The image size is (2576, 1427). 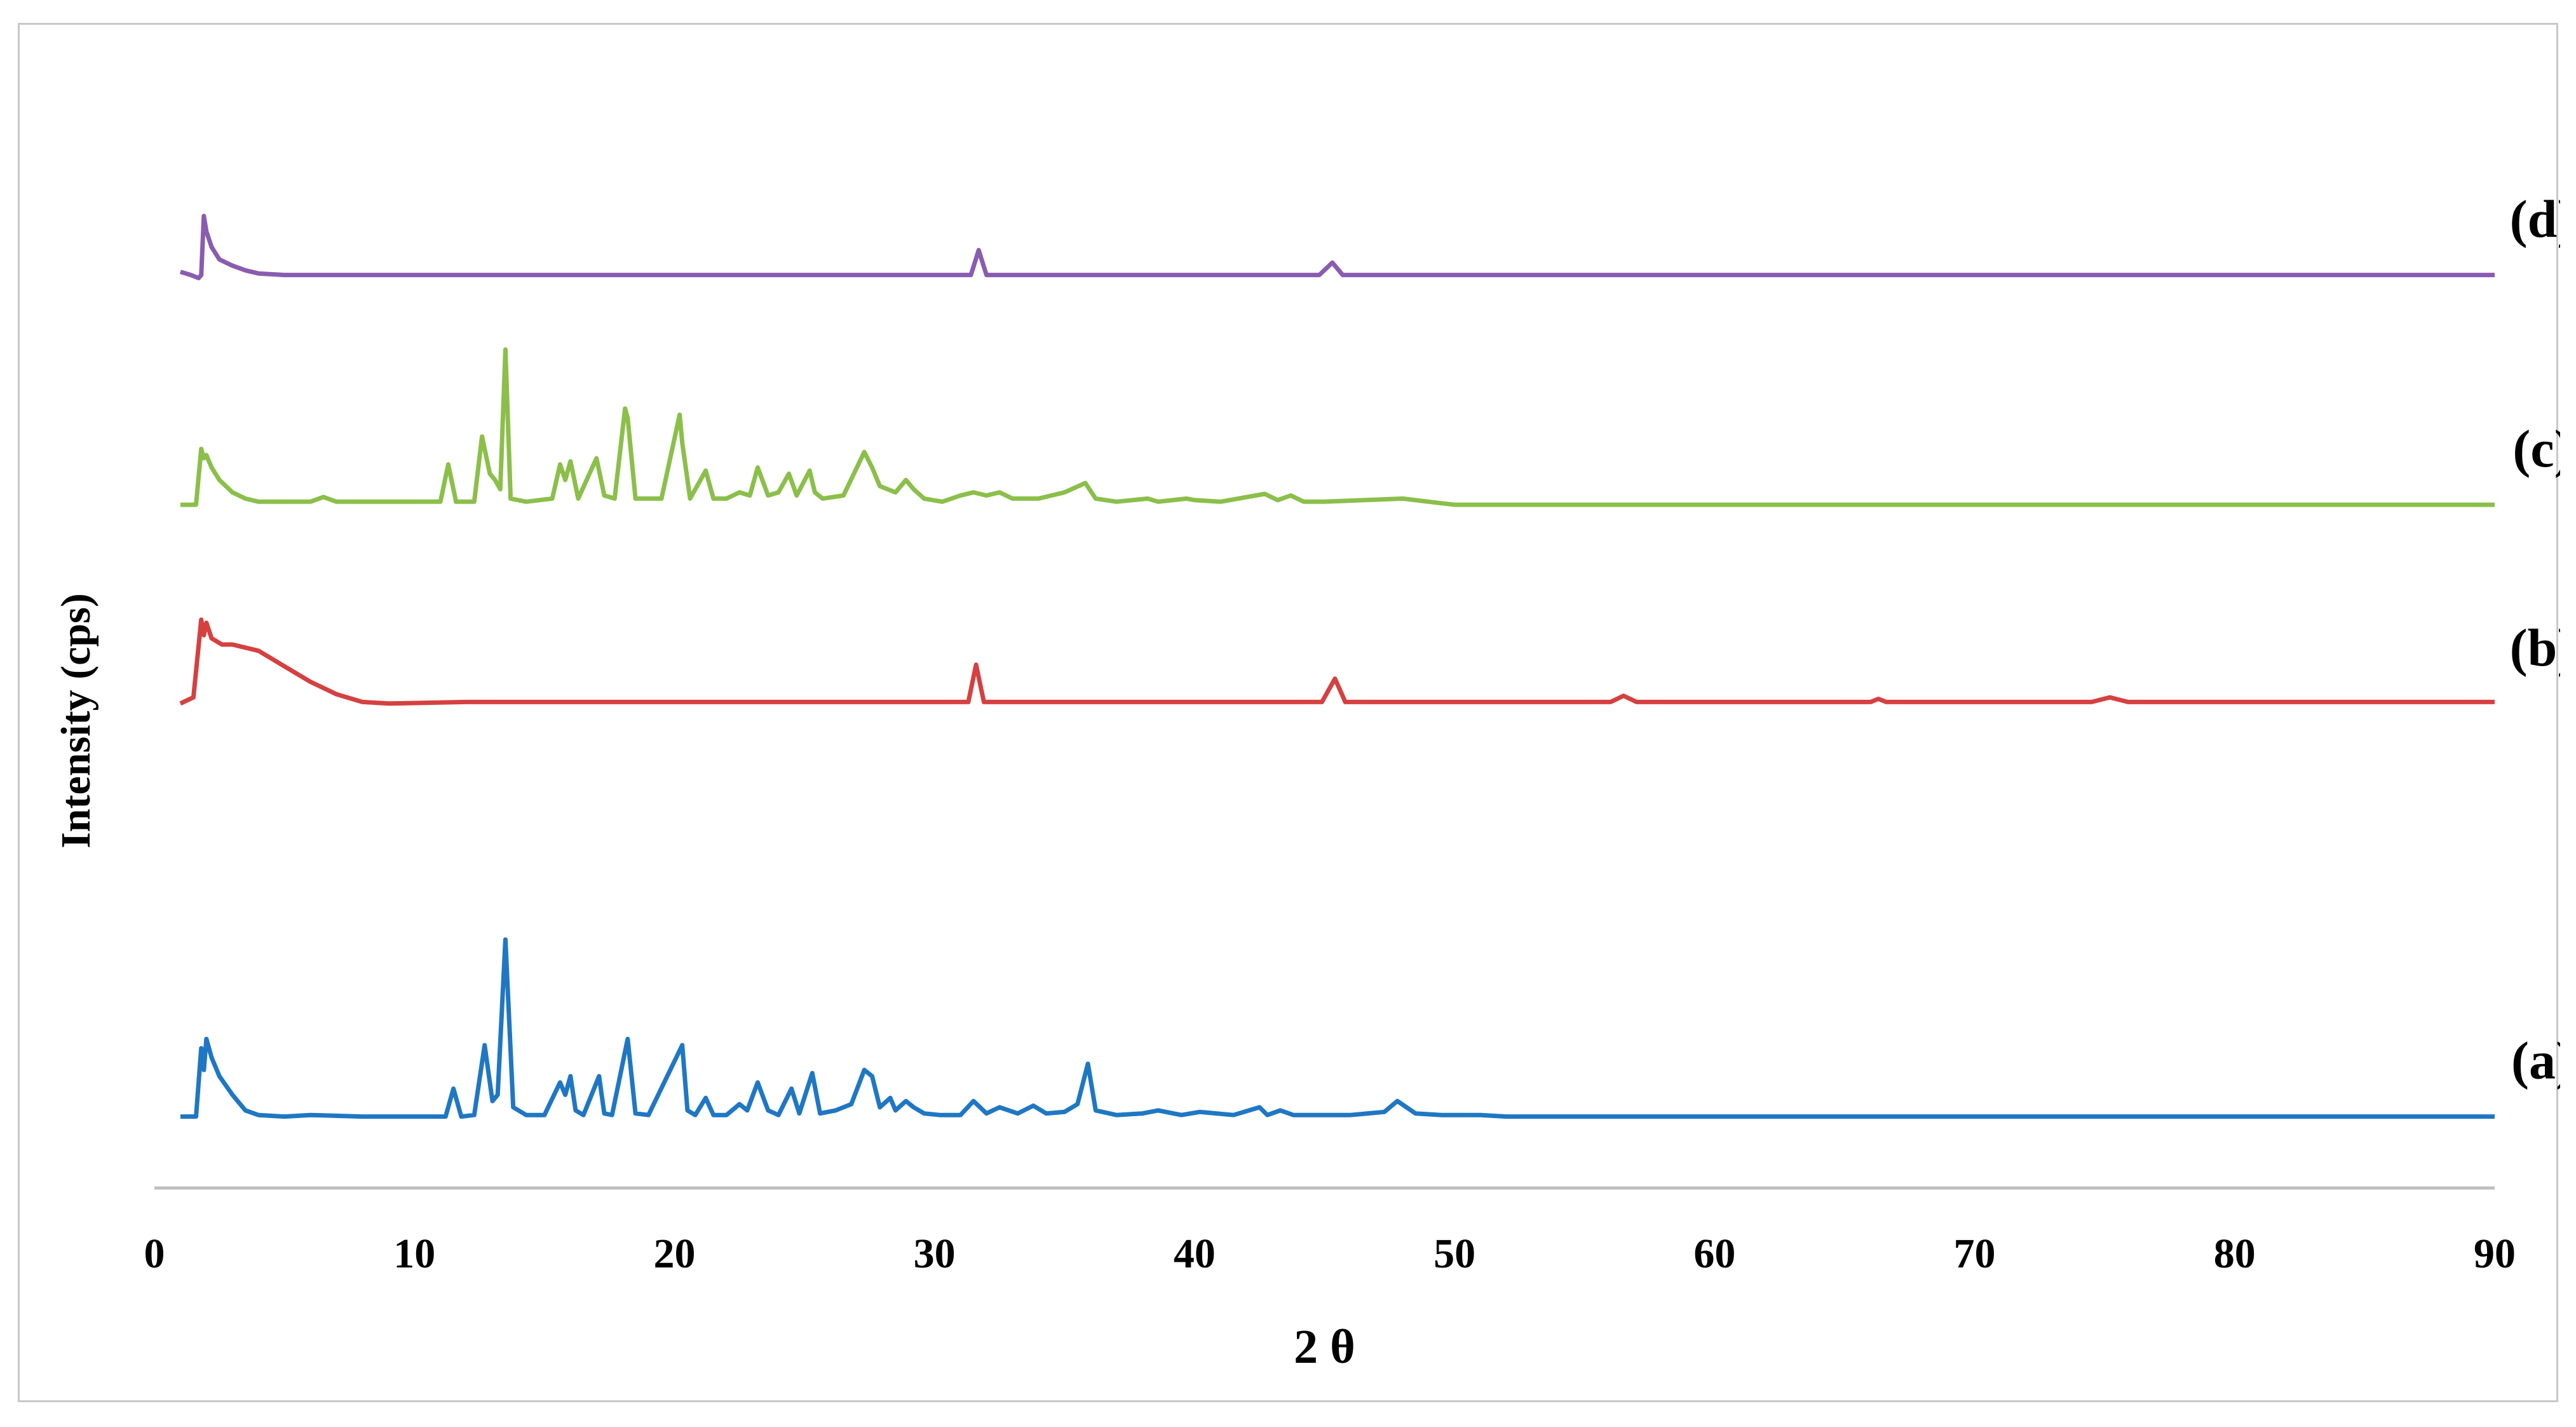 What do you see at coordinates (414, 1254) in the screenshot?
I see `x-tick-label: 10` at bounding box center [414, 1254].